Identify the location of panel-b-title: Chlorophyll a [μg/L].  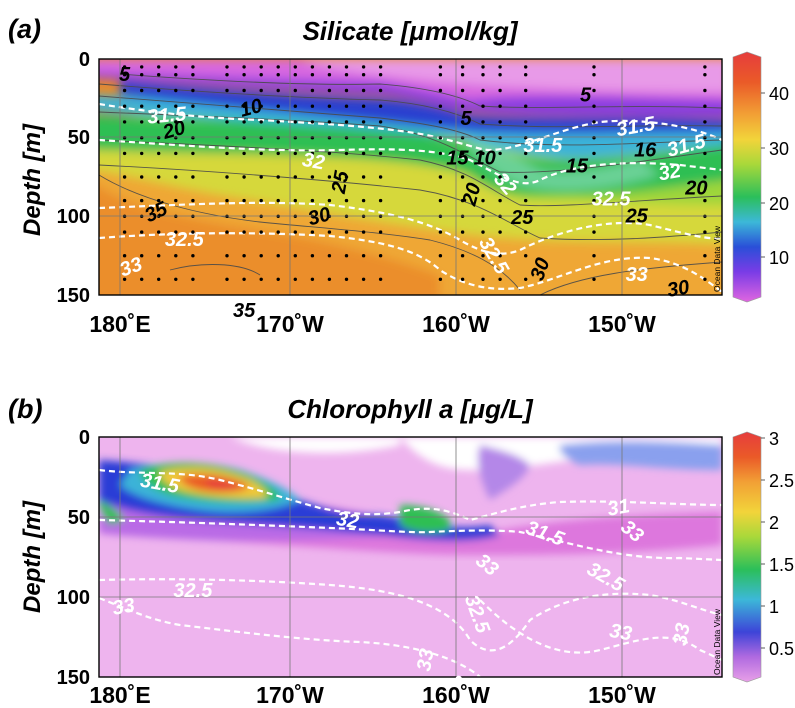
(410, 409).